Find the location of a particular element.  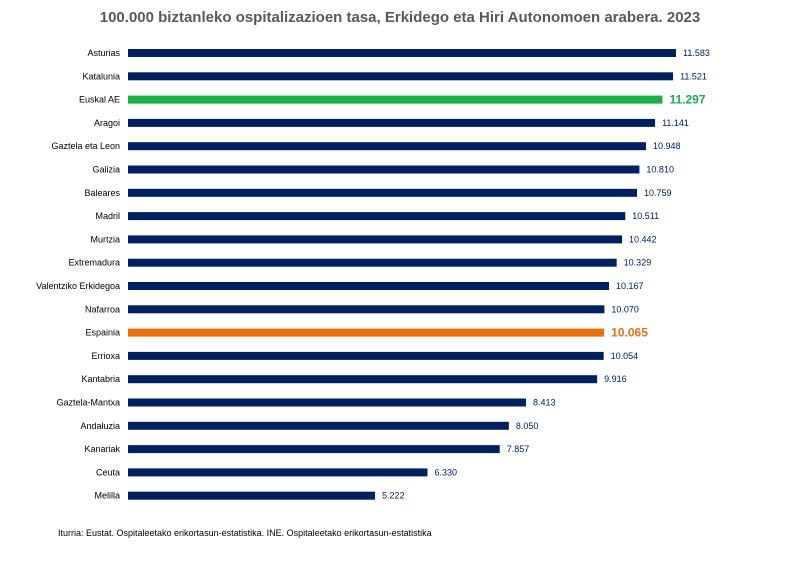

bar-nafarroa is located at coordinates (366, 309).